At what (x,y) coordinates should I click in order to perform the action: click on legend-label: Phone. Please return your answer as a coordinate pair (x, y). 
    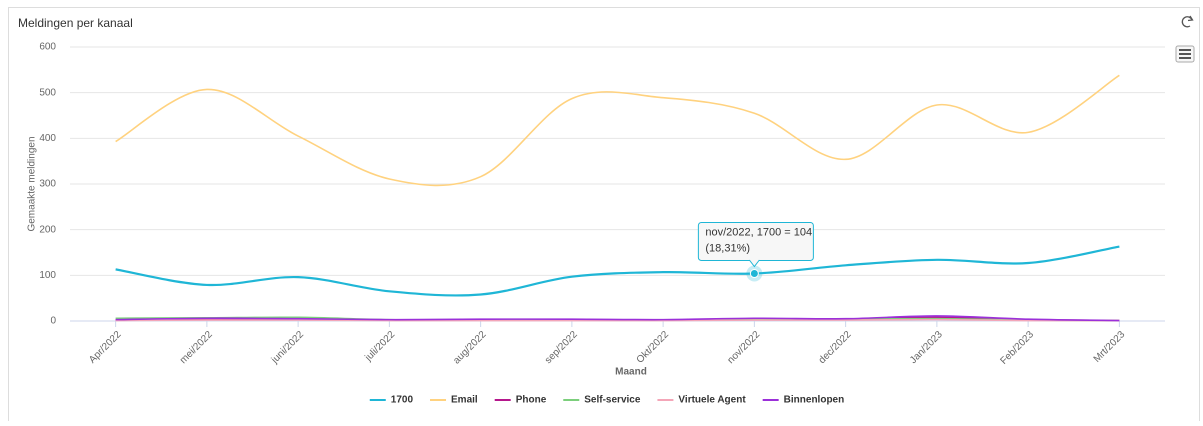
    Looking at the image, I should click on (531, 400).